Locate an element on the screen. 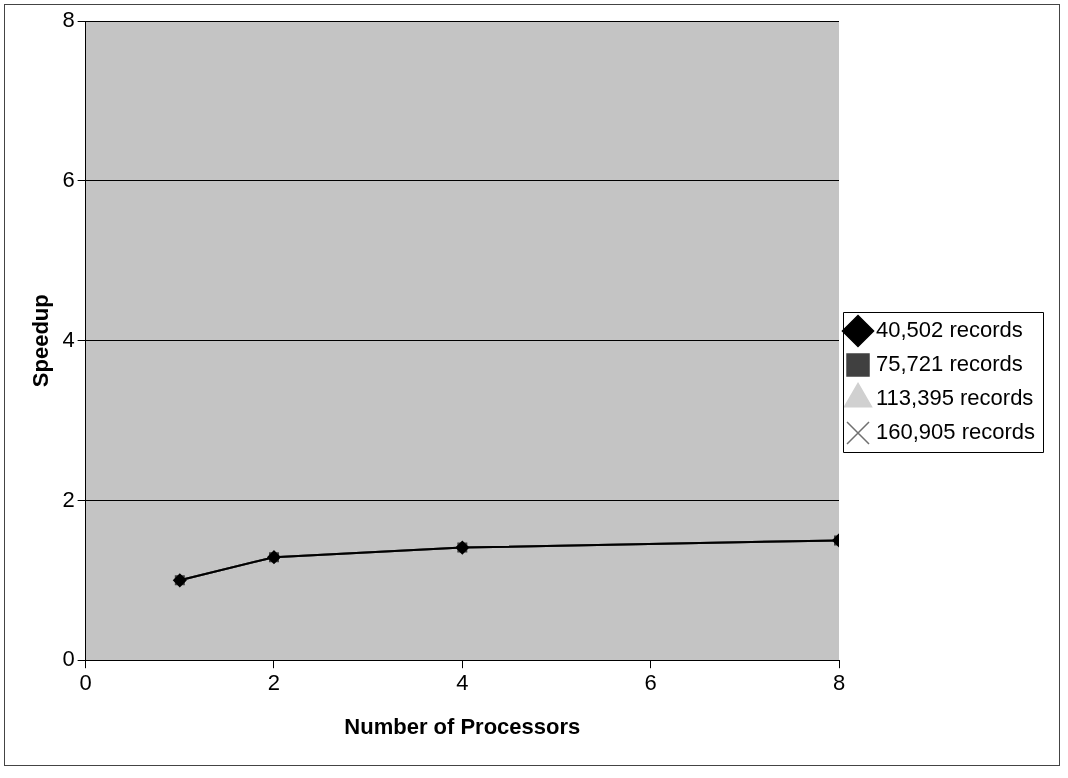 The height and width of the screenshot is (778, 1068). y-axis-title: Speedup is located at coordinates (41, 341).